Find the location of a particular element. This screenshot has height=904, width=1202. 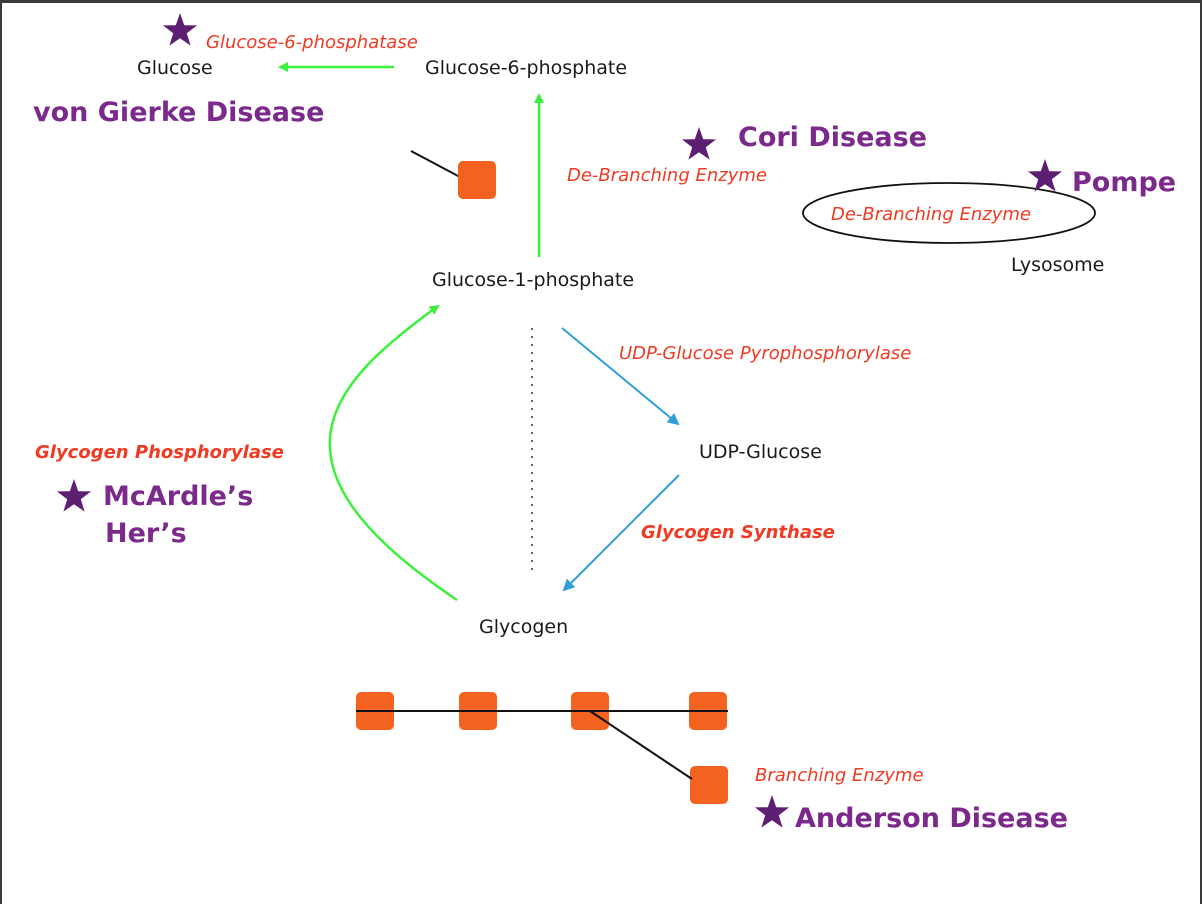

enzyme-glycogen-synthase: Glycogen Synthase is located at coordinates (738, 532).